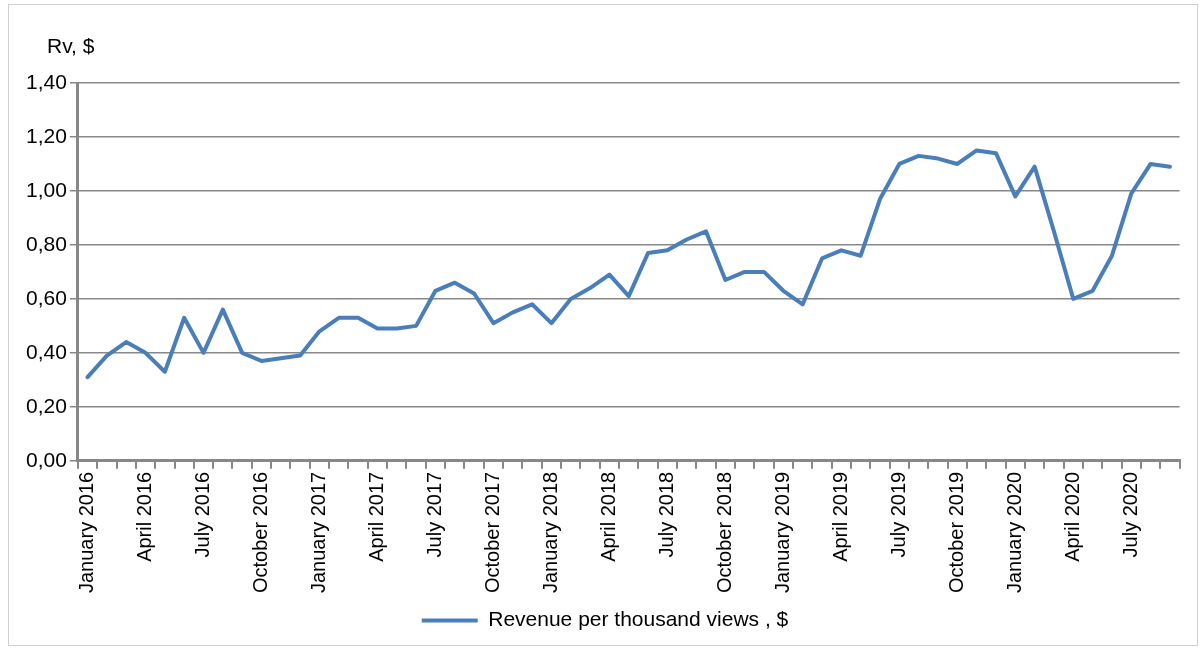 The width and height of the screenshot is (1204, 648). What do you see at coordinates (433, 514) in the screenshot?
I see `x-tick-label: July 2017` at bounding box center [433, 514].